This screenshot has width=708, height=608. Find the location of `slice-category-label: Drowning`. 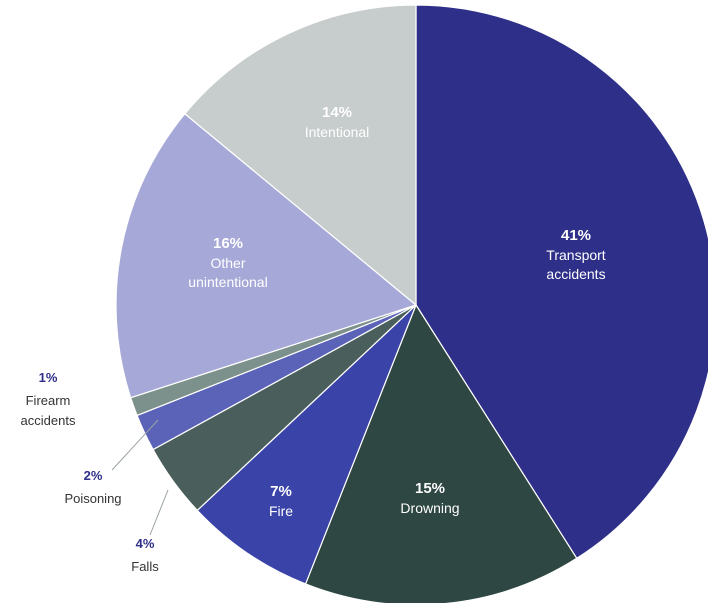

slice-category-label: Drowning is located at coordinates (429, 508).